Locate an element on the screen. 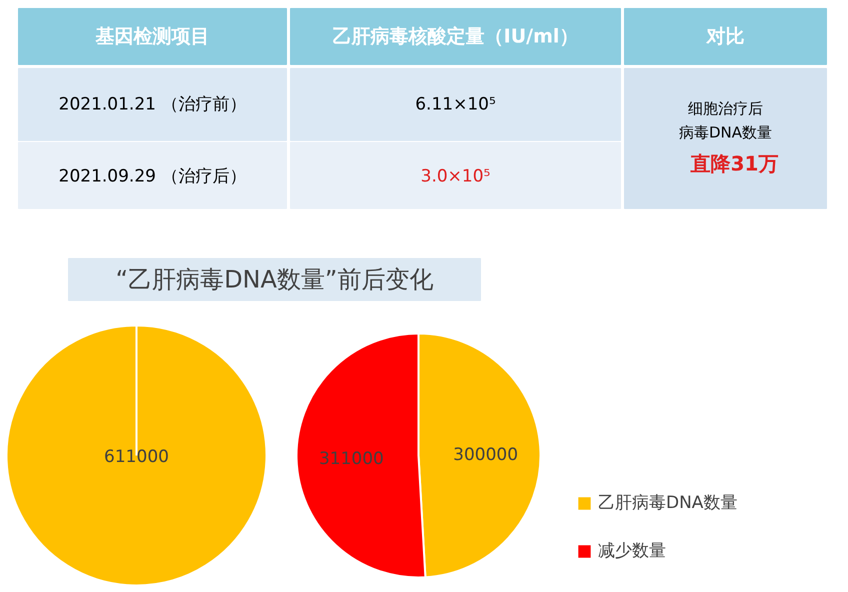 This screenshot has width=848, height=592. data-label: 311000 is located at coordinates (351, 458).